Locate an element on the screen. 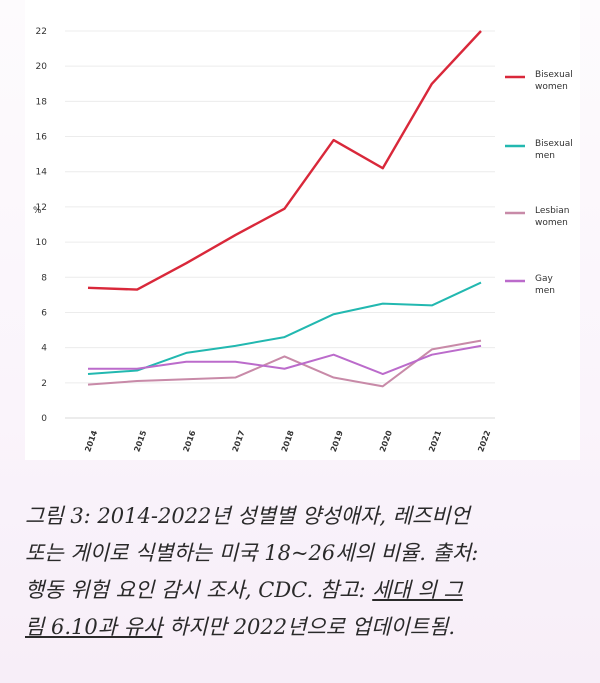 This screenshot has width=600, height=683. y-tick-label: 12 is located at coordinates (41, 208).